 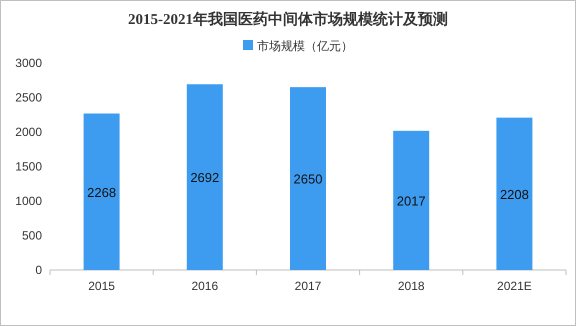 I want to click on chart-title: 2015-2021年我国医药中间体市场规模统计及预测, so click(x=288, y=19).